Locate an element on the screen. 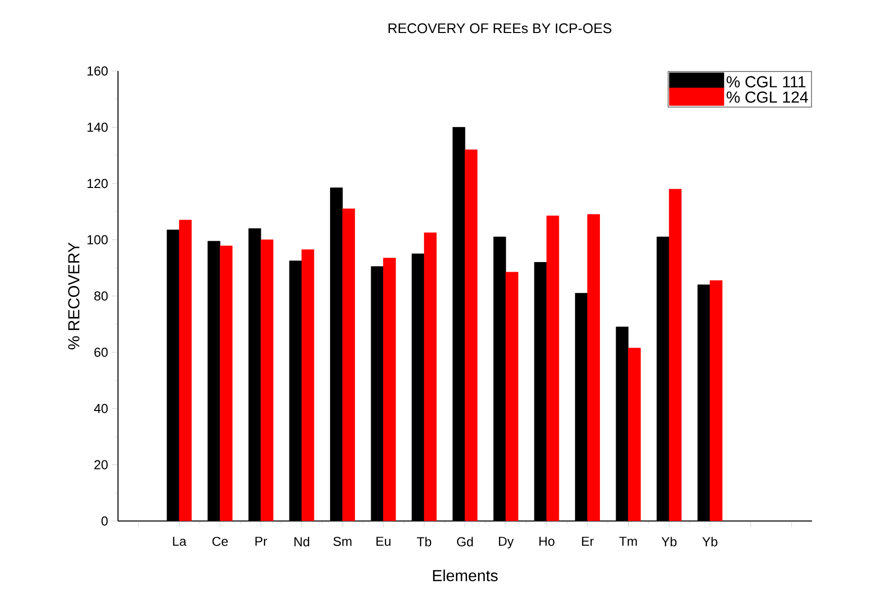 Image resolution: width=884 pixels, height=592 pixels. y-axis-title: % RECOVERY is located at coordinates (74, 296).